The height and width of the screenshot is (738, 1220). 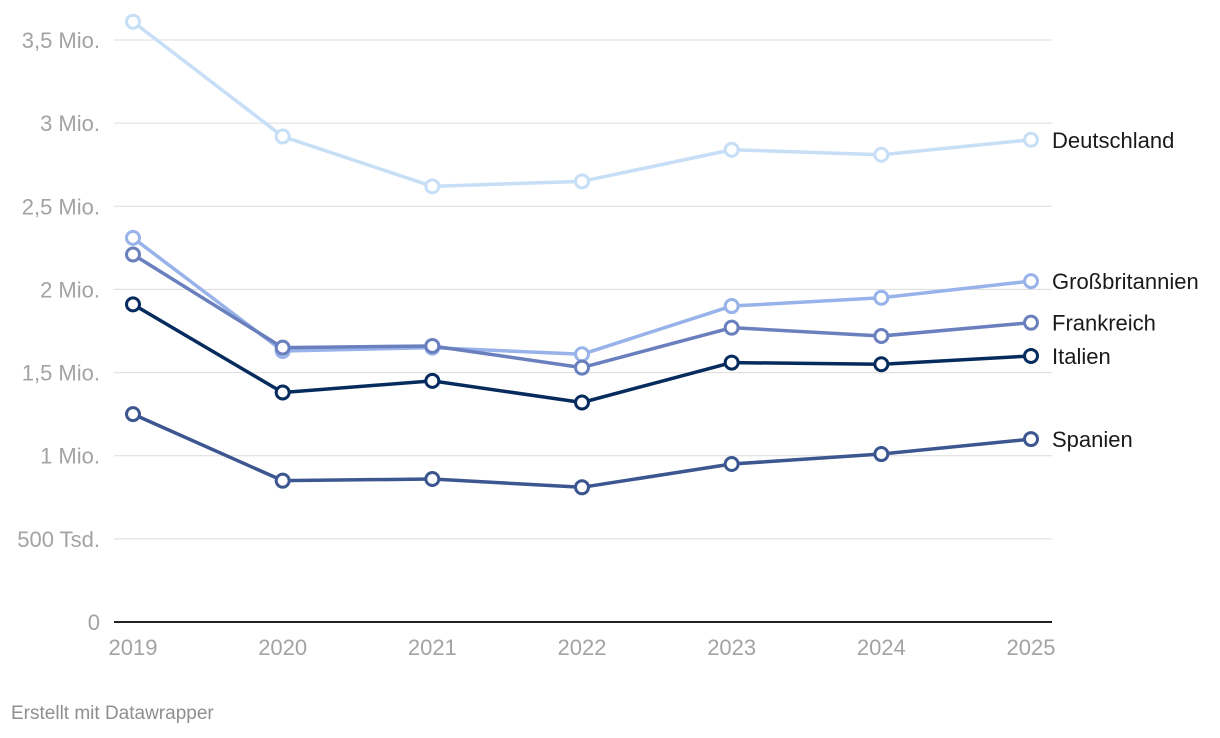 I want to click on x-tick-label: 2024, so click(x=881, y=647).